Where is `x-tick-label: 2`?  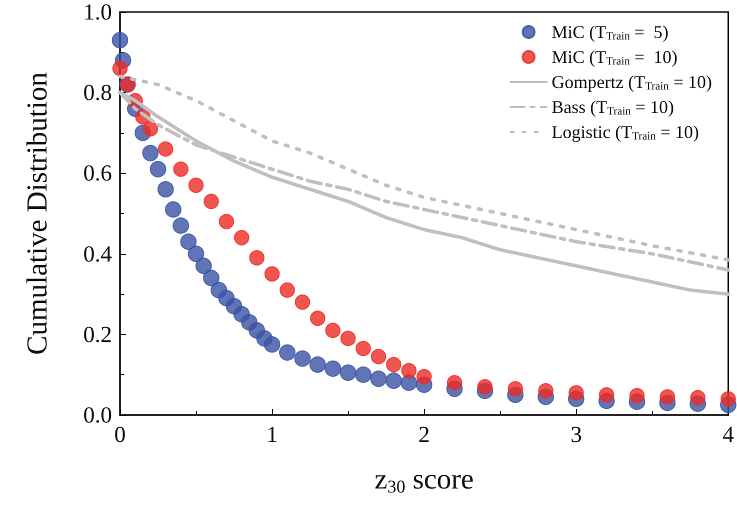 x-tick-label: 2 is located at coordinates (424, 434).